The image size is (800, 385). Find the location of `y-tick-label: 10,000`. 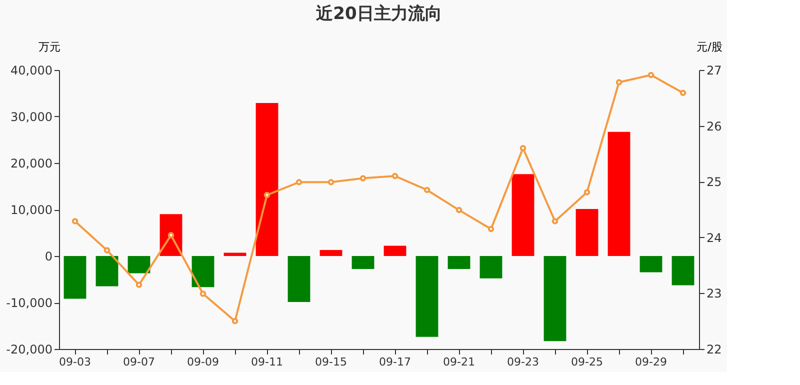

y-tick-label: 10,000 is located at coordinates (31, 210).